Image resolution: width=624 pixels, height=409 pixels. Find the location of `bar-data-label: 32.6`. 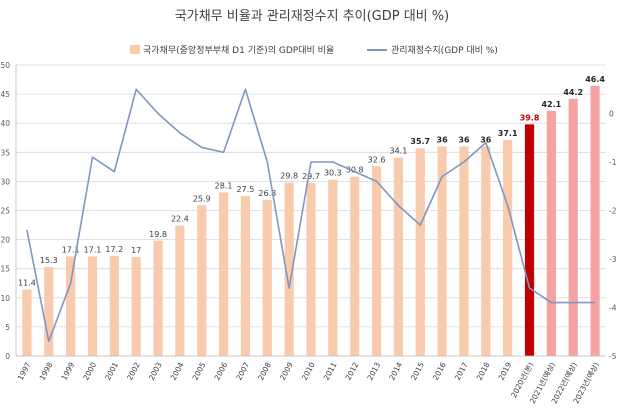

bar-data-label: 32.6 is located at coordinates (377, 159).